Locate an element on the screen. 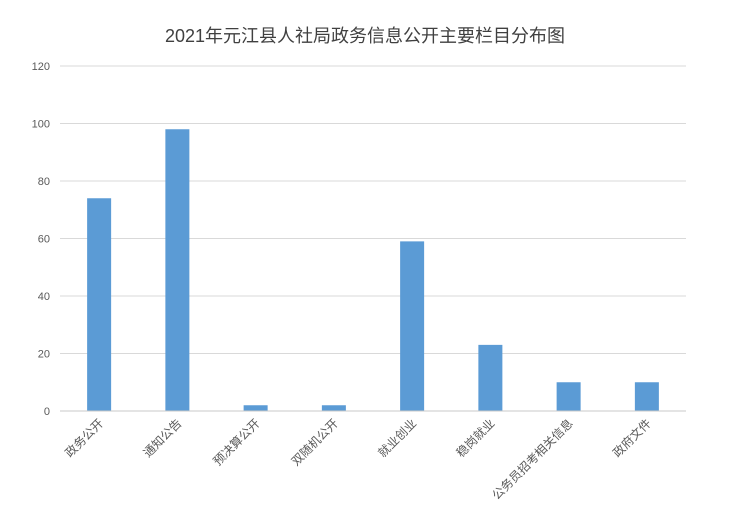  y-axis-tick-labels: 0 20 40 60 80 100 120 is located at coordinates (41, 239).